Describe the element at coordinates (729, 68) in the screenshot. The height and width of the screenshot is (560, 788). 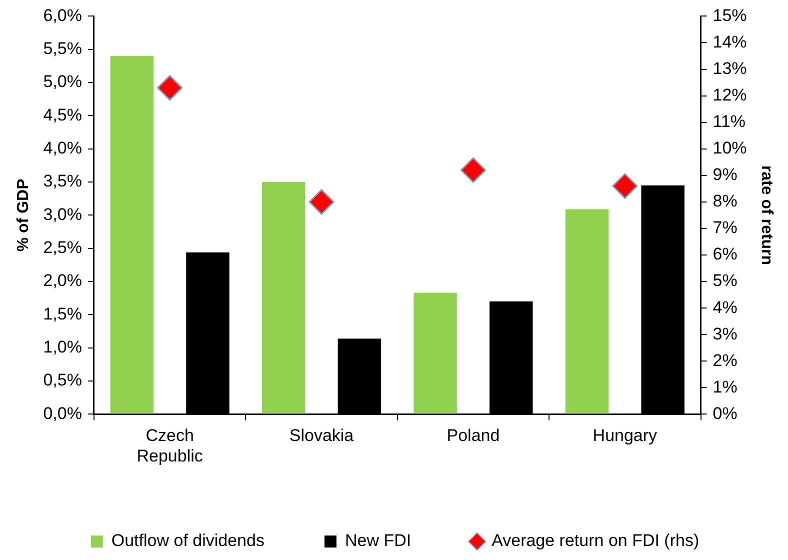
I see `y2-tick-label: 13%` at that location.